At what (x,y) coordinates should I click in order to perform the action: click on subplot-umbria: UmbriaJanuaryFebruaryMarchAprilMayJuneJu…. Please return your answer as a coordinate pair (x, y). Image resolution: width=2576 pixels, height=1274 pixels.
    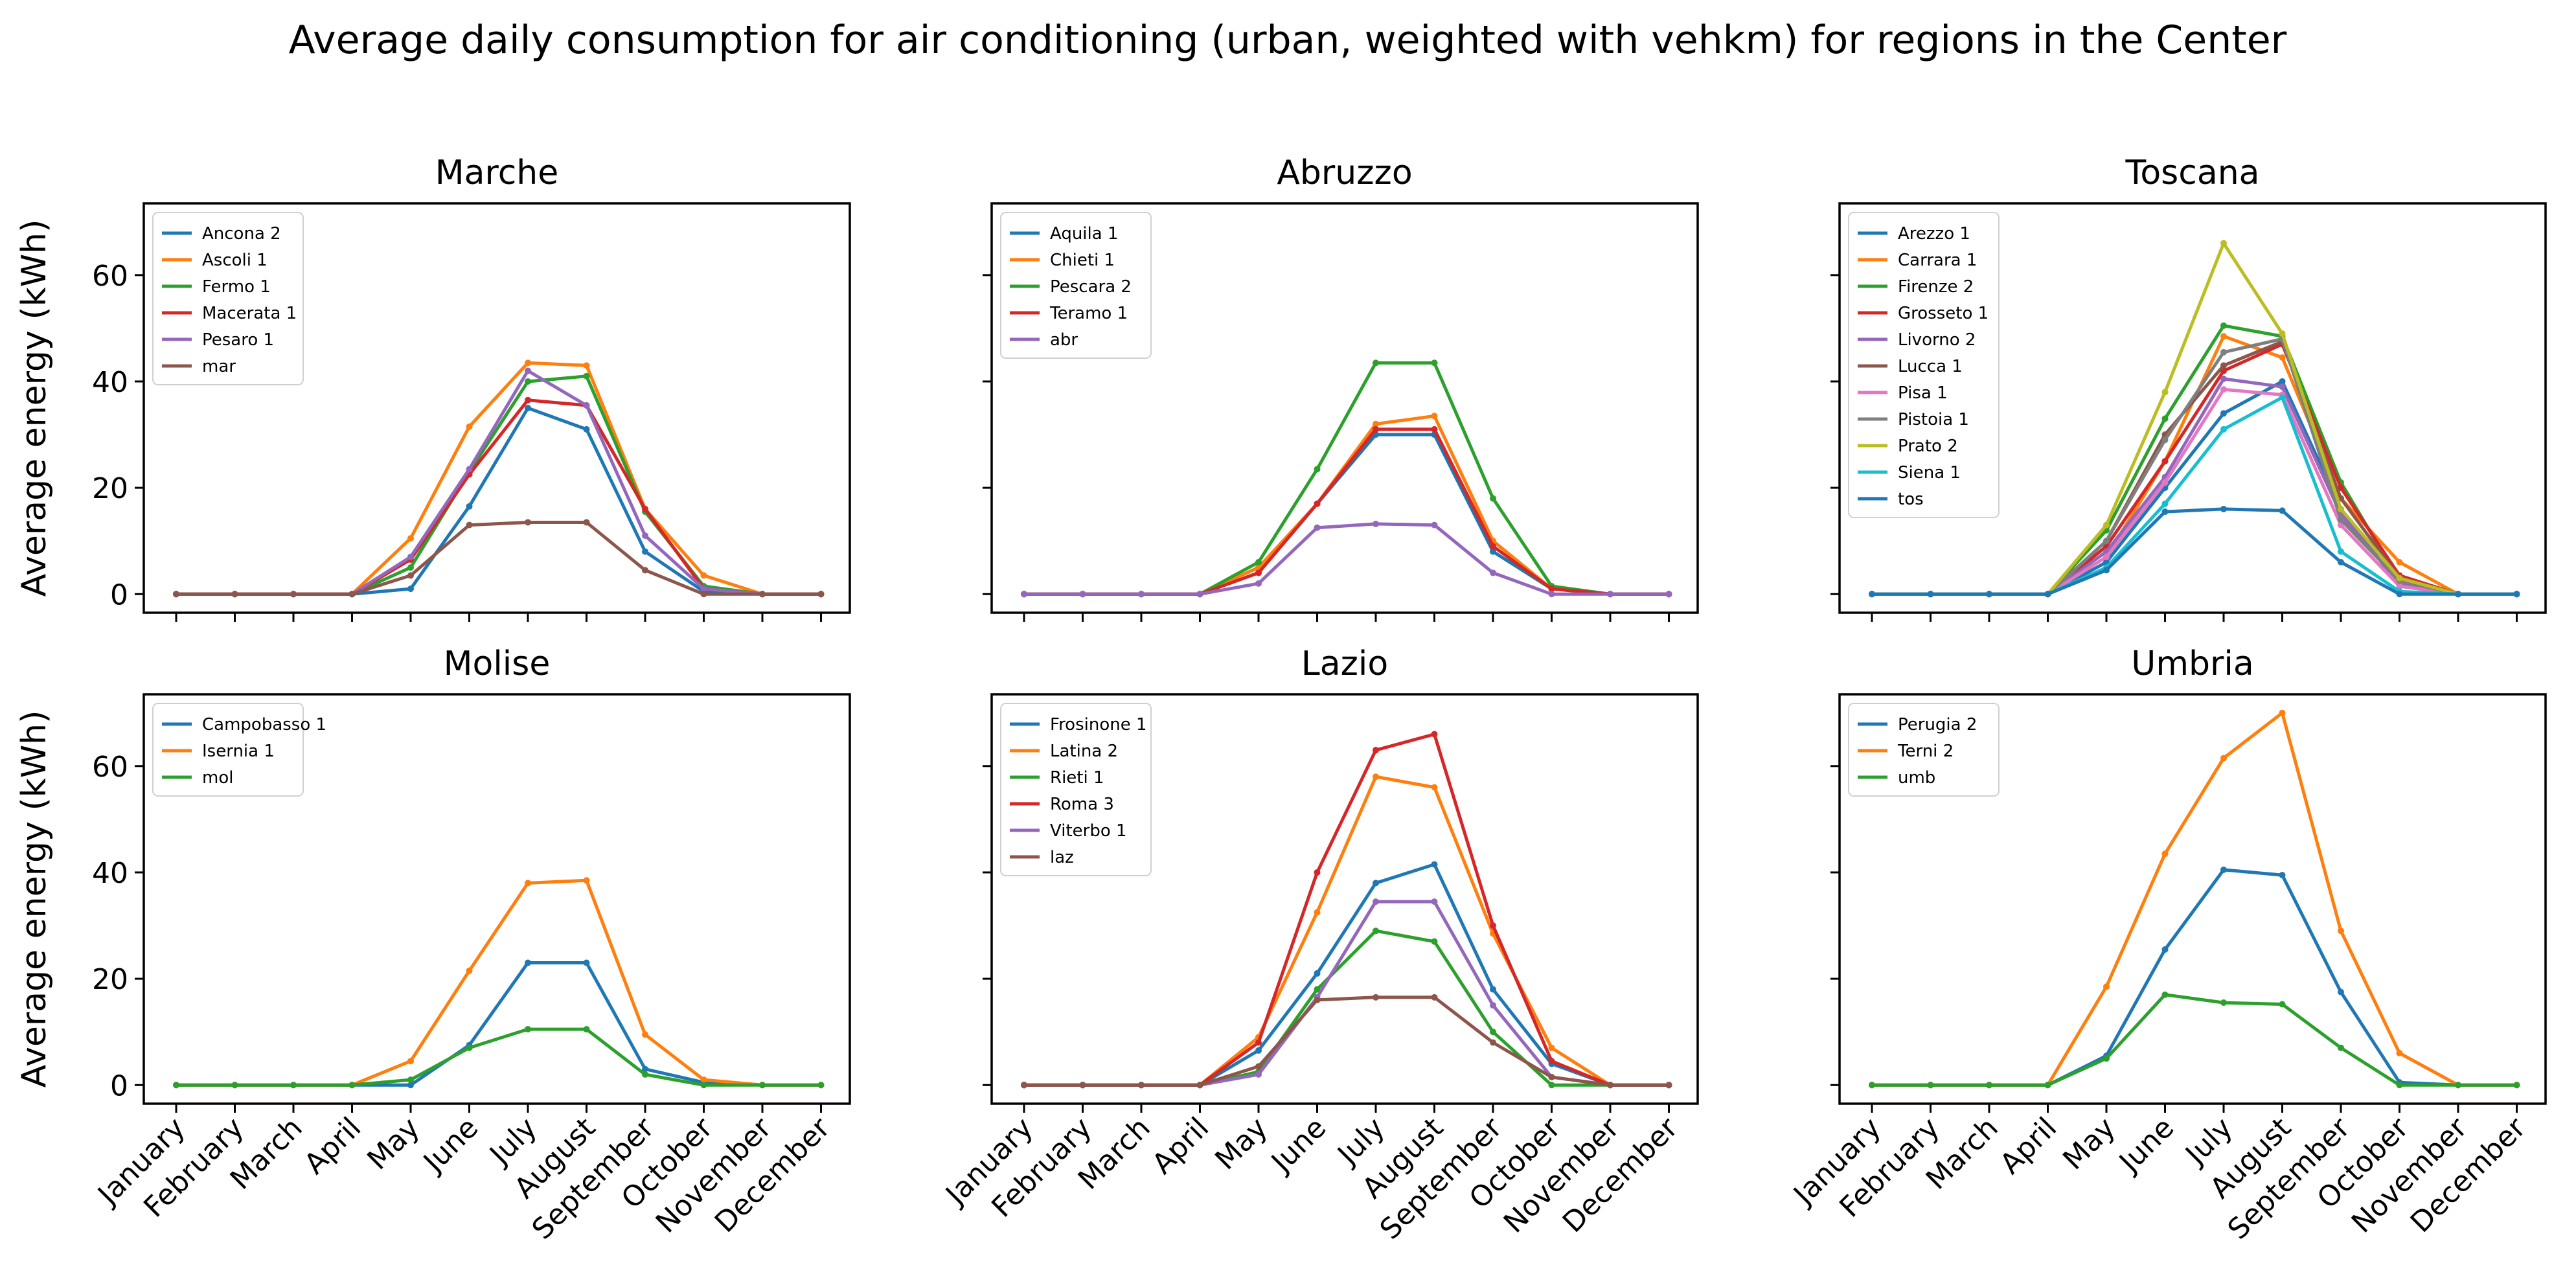
    Looking at the image, I should click on (2167, 945).